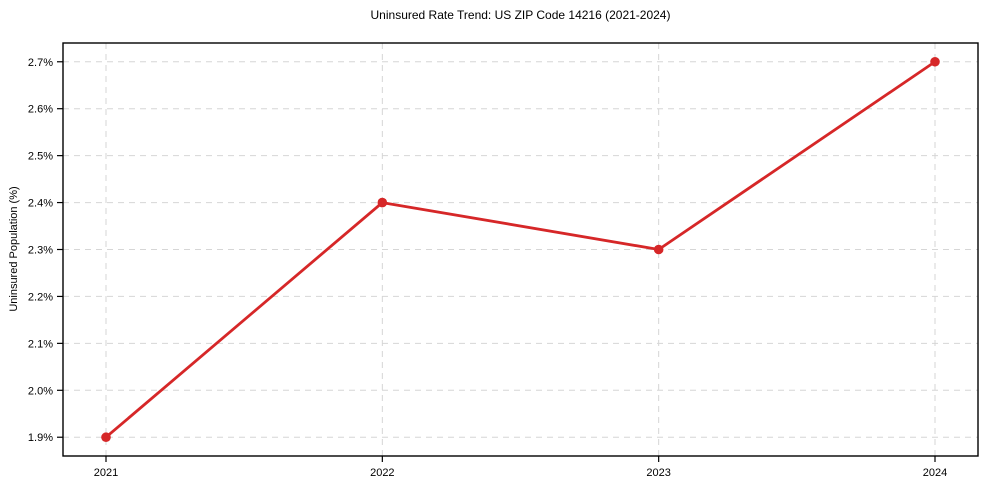  I want to click on y-tick-label: 2.5%, so click(40, 157).